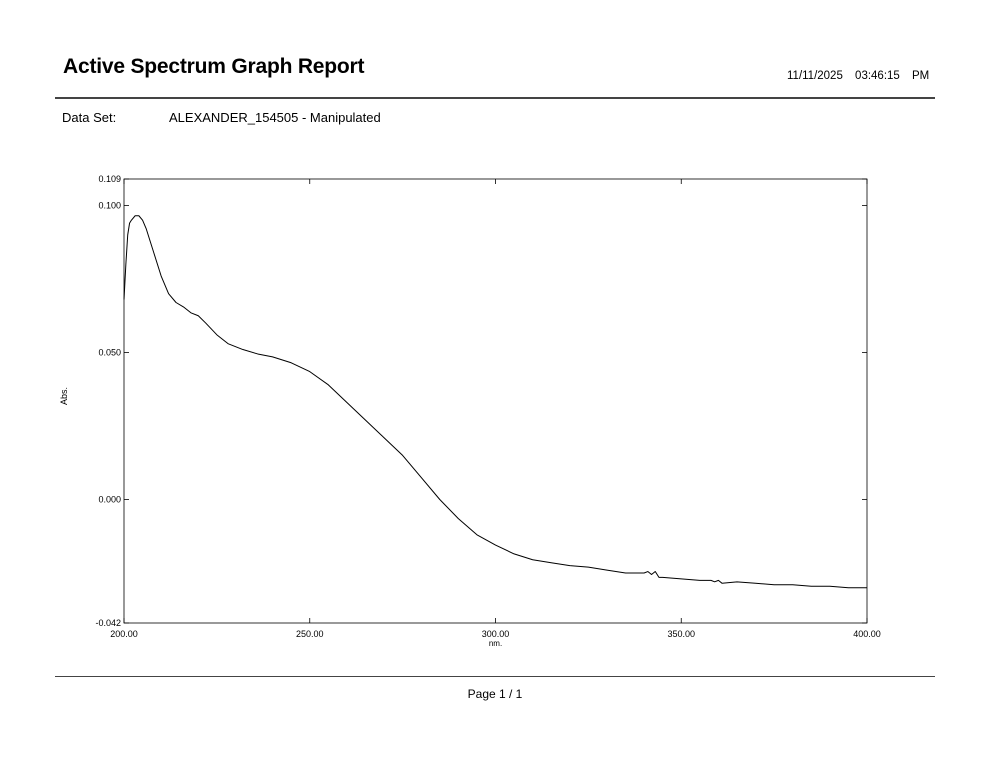 Image resolution: width=990 pixels, height=762 pixels. I want to click on dataset-label: Data Set:, so click(89, 117).